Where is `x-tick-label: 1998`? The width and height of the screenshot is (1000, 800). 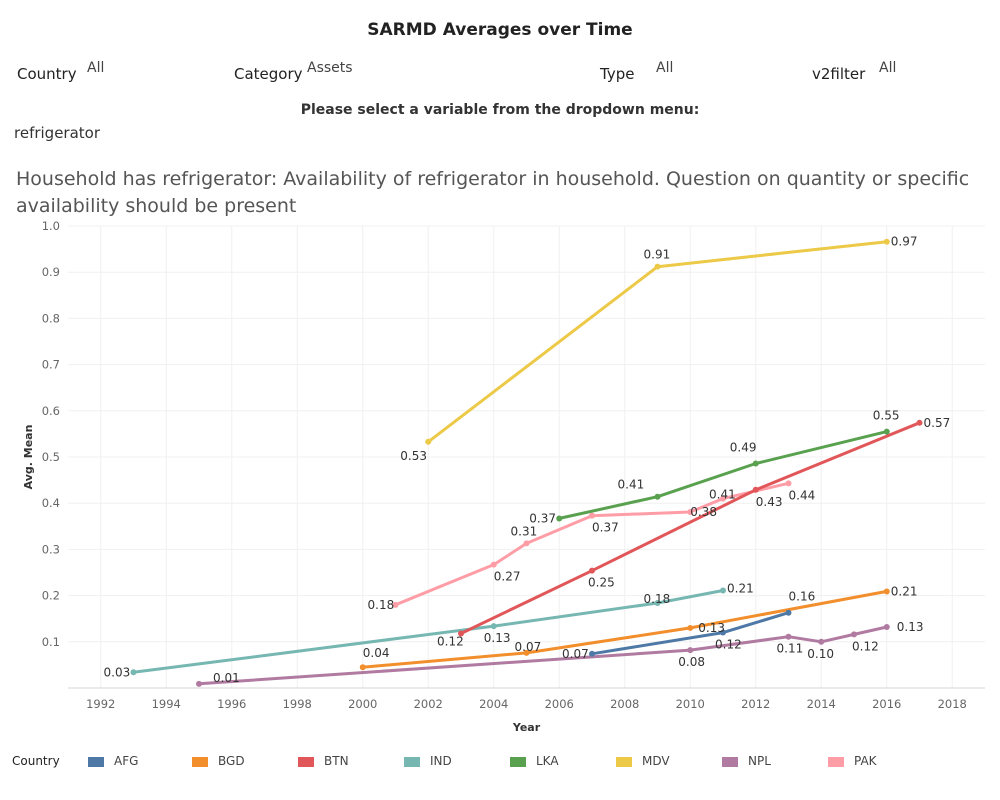
x-tick-label: 1998 is located at coordinates (297, 704).